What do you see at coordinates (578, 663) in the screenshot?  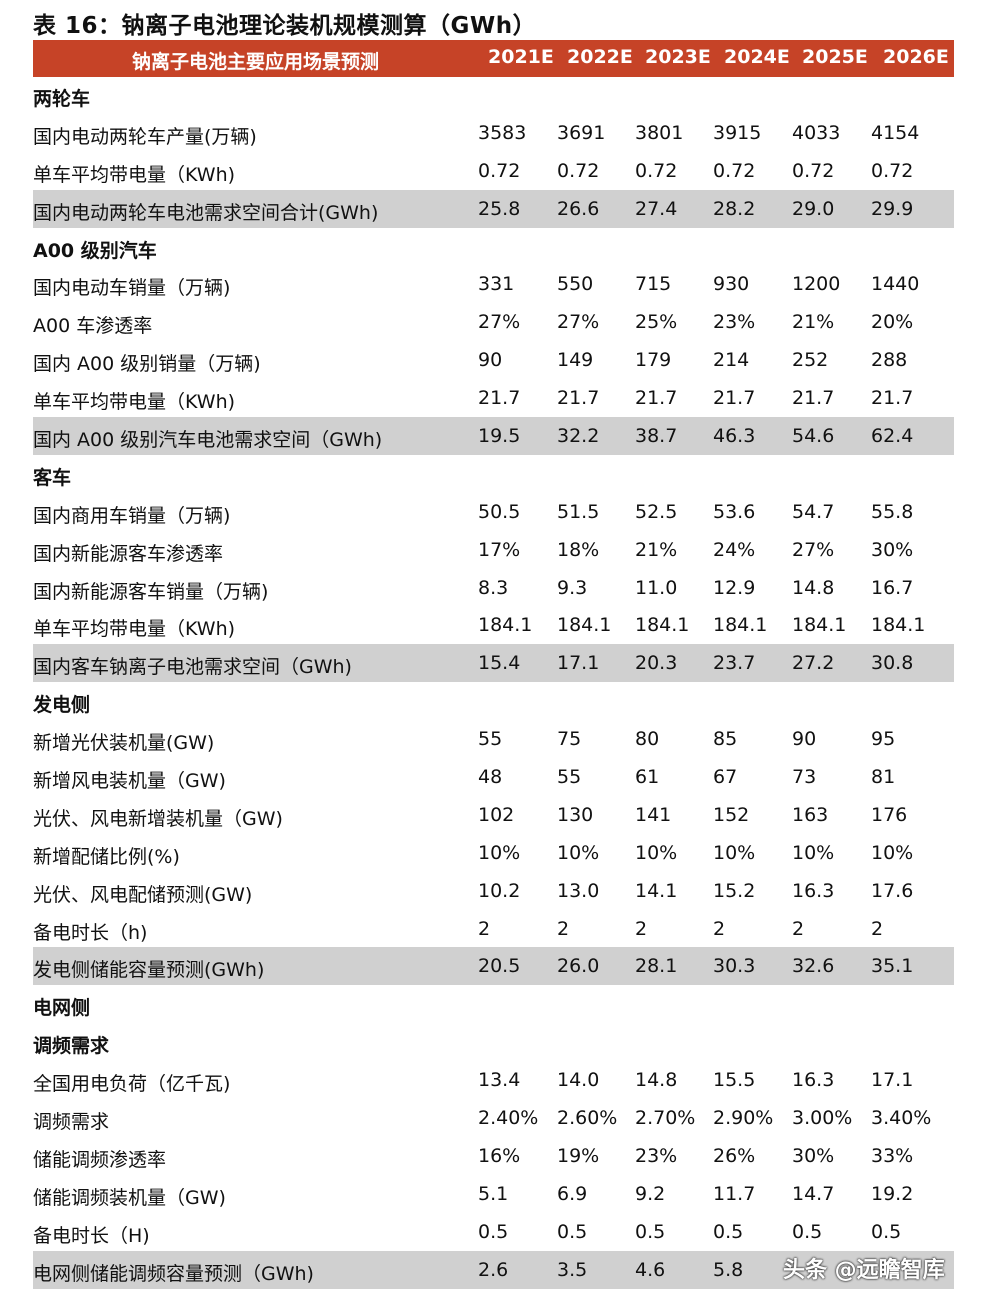 I see `cell-value: 17.1` at bounding box center [578, 663].